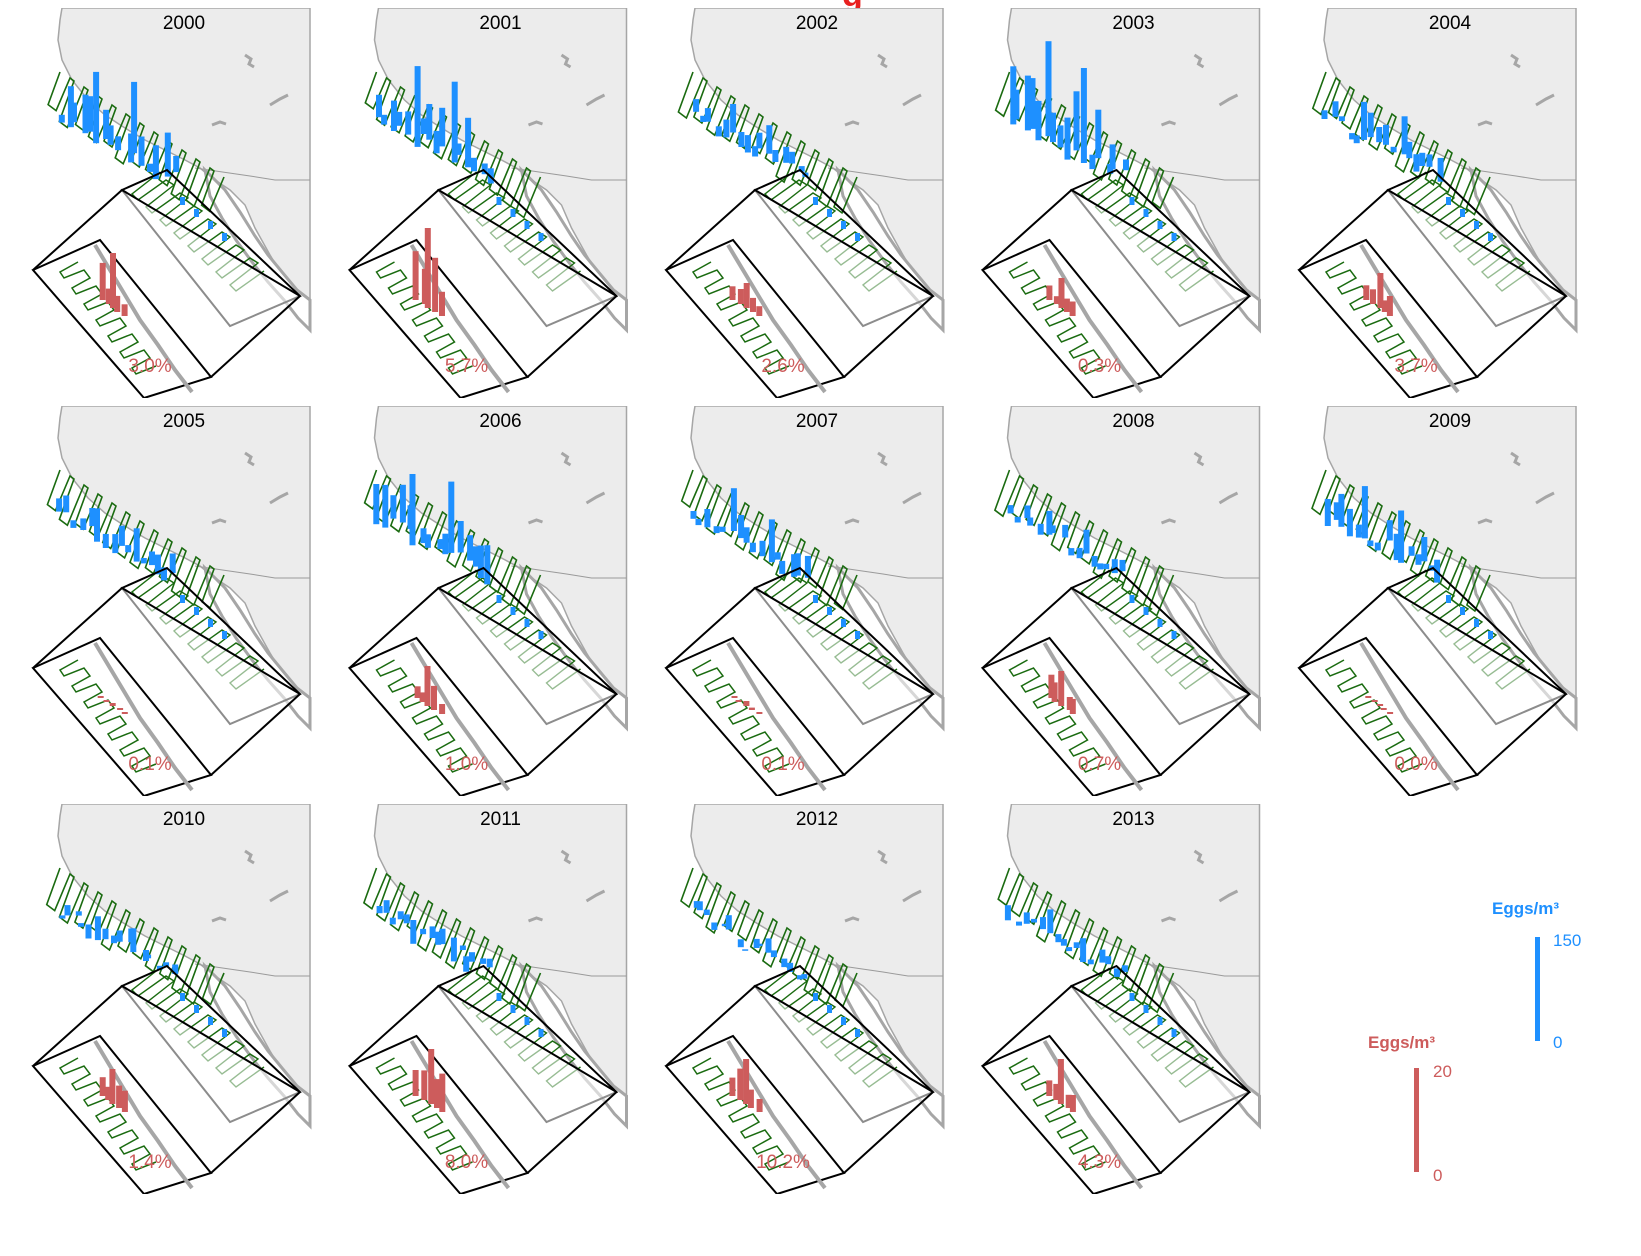  What do you see at coordinates (817, 421) in the screenshot?
I see `panel-year-title: 2007` at bounding box center [817, 421].